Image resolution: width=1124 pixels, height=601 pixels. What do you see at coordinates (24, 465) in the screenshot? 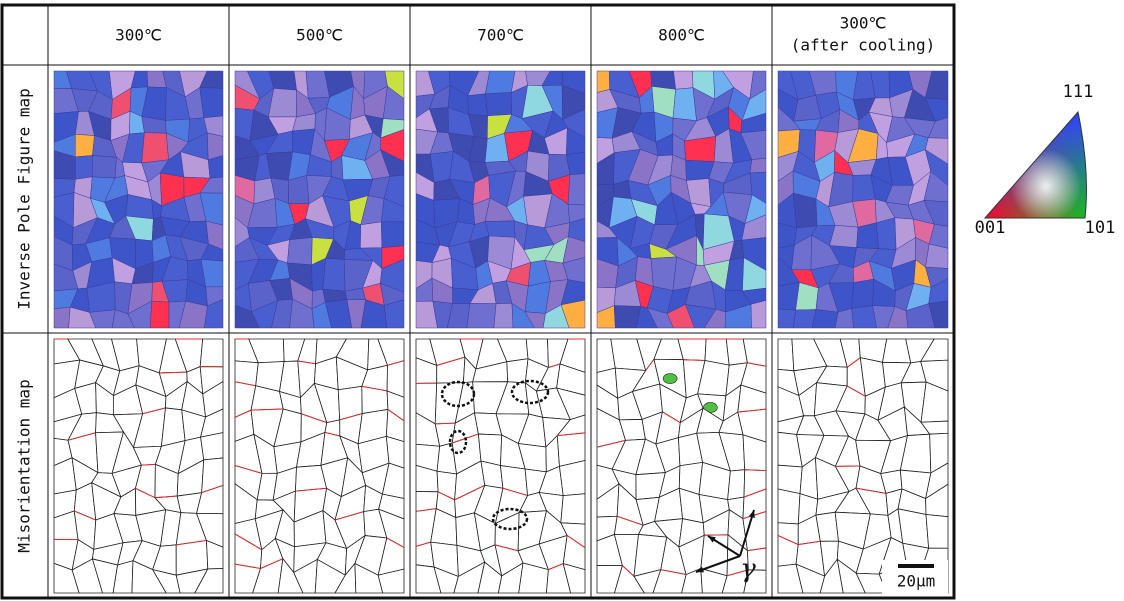
I see `row-label: Misorientation map` at bounding box center [24, 465].